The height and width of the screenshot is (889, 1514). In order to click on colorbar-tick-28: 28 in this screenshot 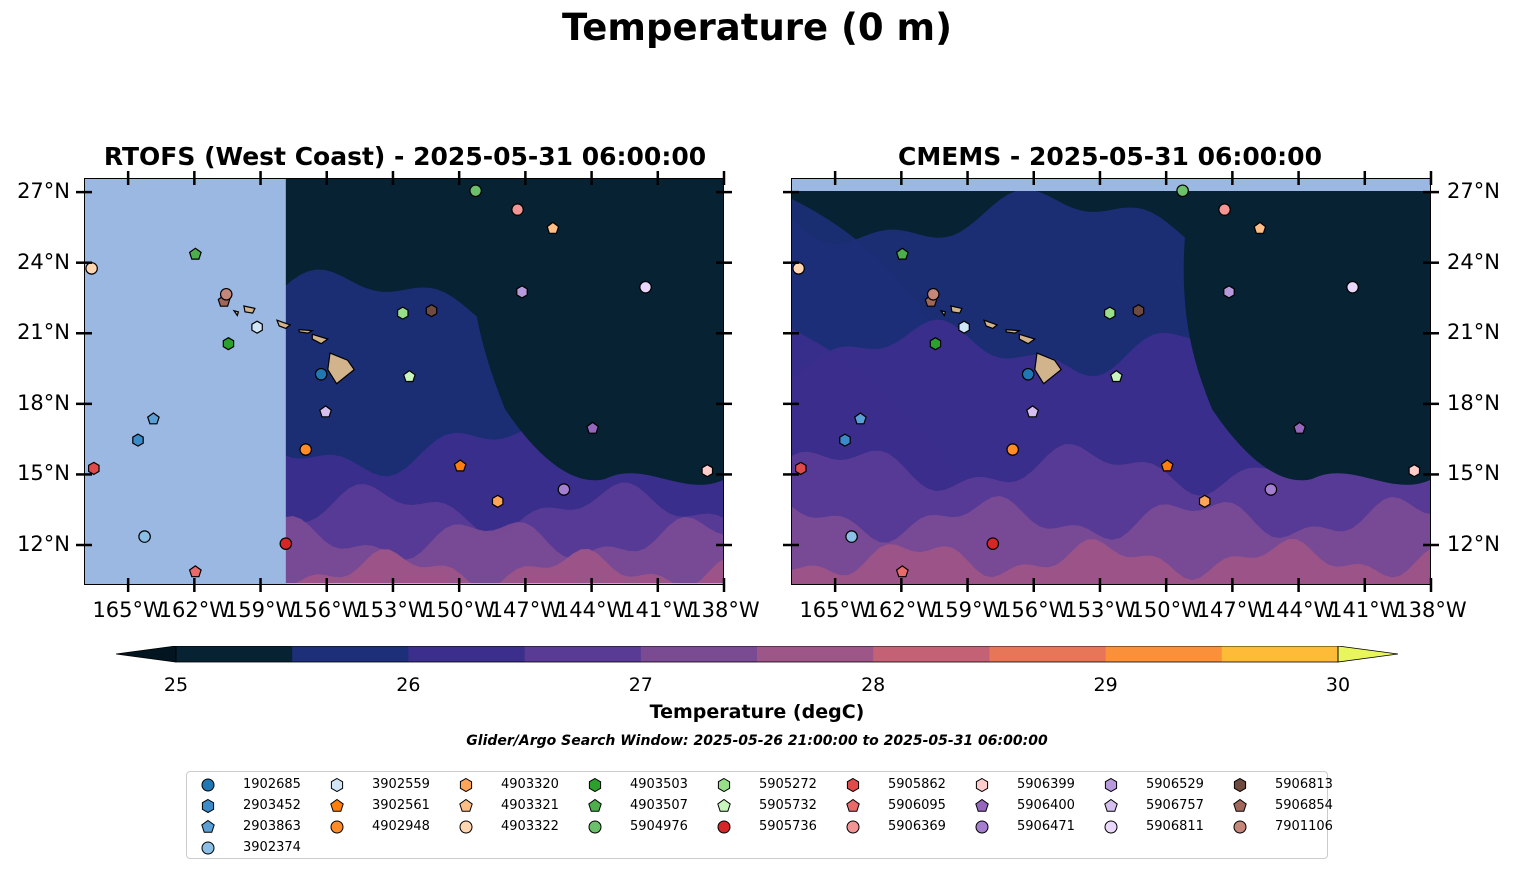, I will do `click(873, 685)`.